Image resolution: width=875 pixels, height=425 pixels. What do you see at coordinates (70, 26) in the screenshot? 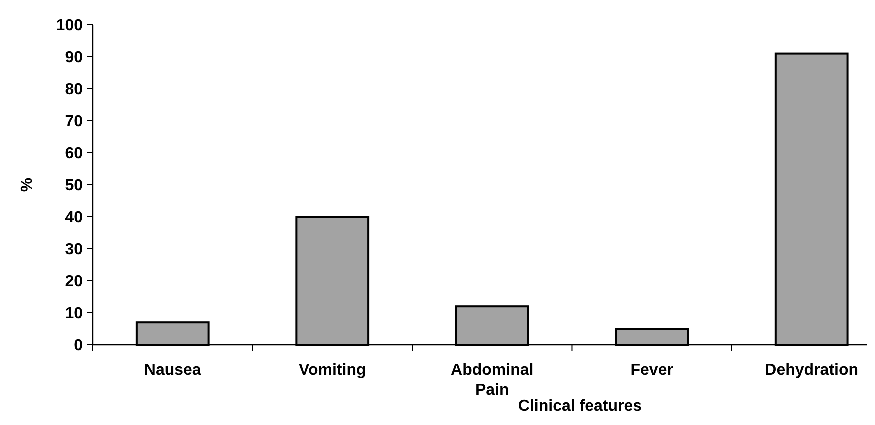
I see `y-tick-label: 100` at bounding box center [70, 26].